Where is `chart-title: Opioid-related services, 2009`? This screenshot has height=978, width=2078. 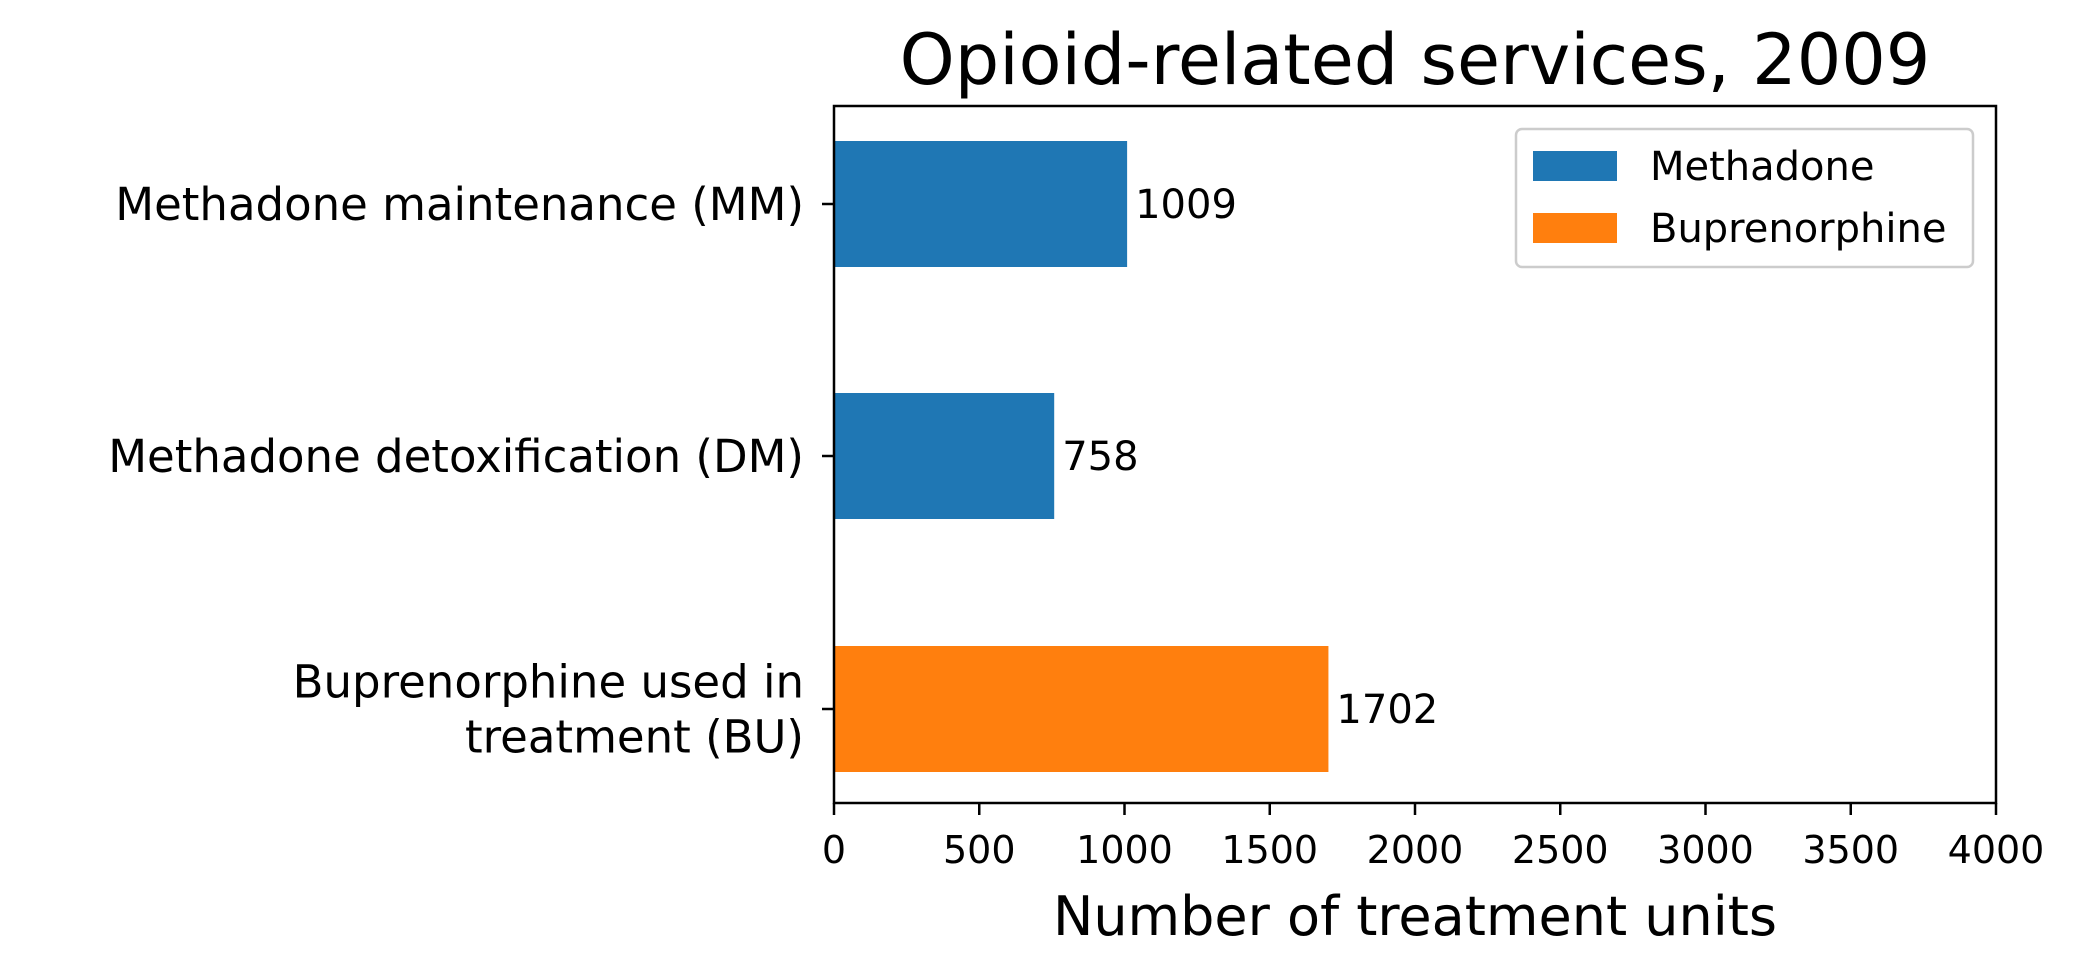
chart-title: Opioid-related services, 2009 is located at coordinates (1415, 60).